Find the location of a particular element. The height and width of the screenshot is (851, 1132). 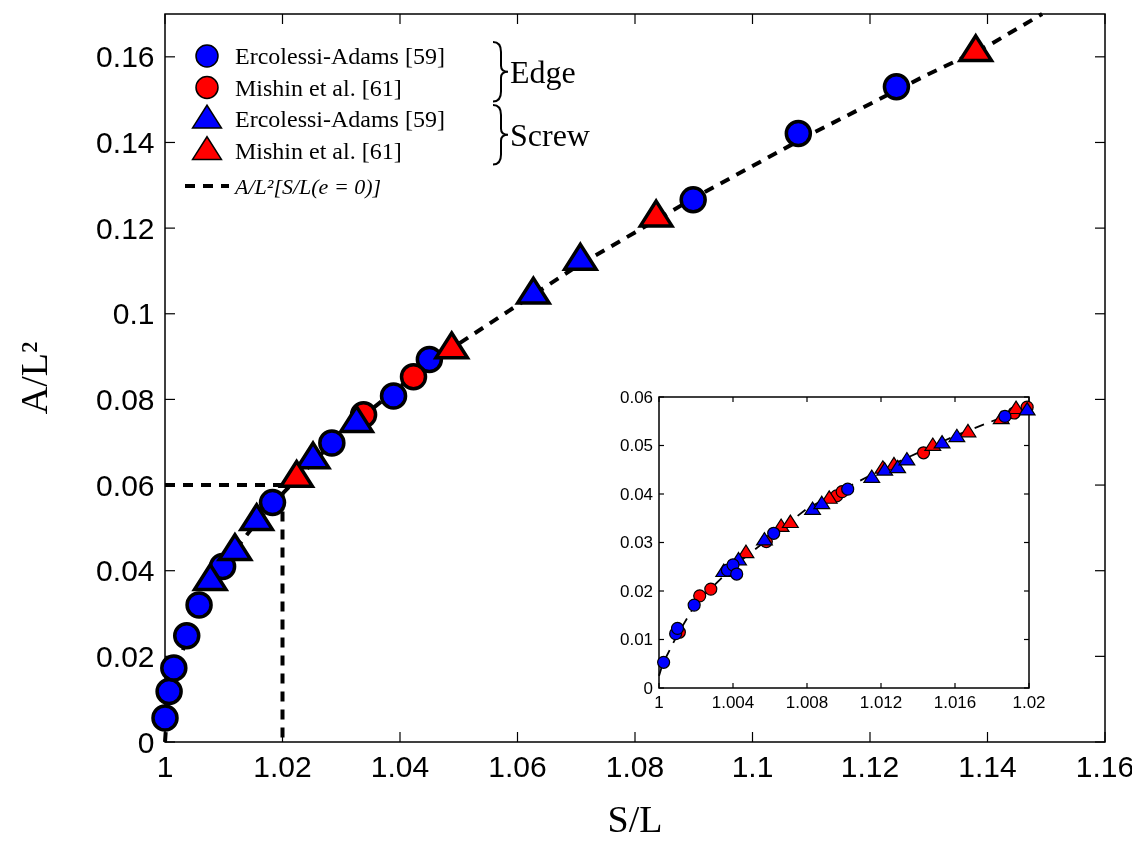

y-tick-label: 0.01 is located at coordinates (636, 640).